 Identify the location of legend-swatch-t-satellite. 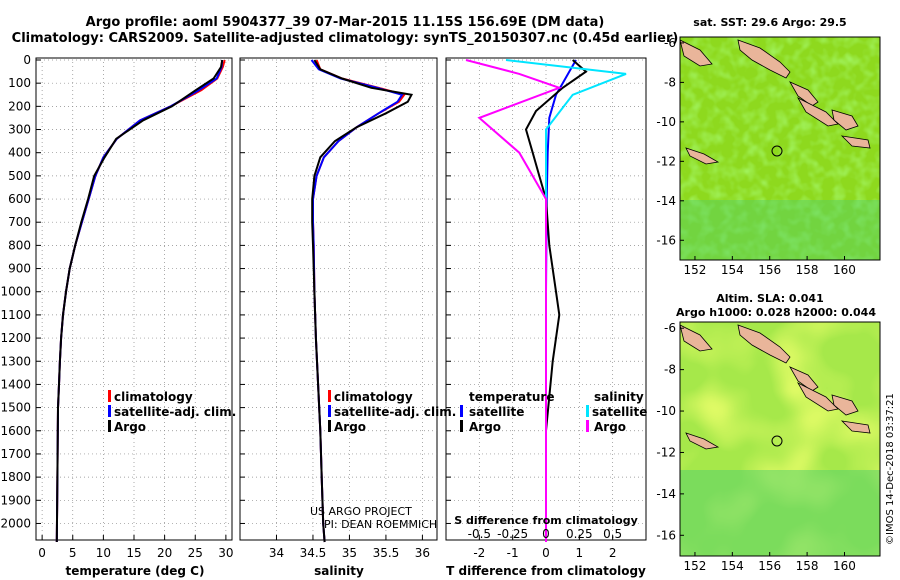
(461, 411).